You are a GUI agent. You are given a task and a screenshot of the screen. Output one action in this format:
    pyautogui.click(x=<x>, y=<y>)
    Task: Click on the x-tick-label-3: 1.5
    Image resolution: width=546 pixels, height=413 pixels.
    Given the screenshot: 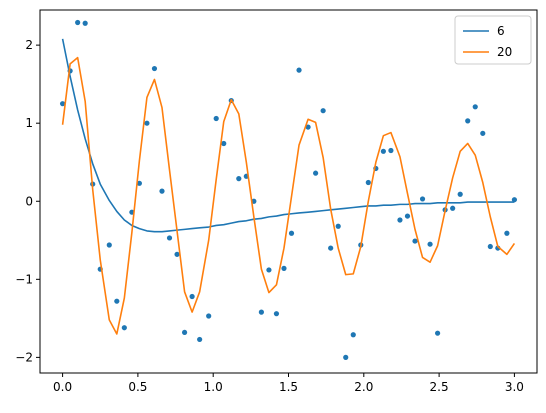 What is the action you would take?
    pyautogui.click(x=288, y=387)
    